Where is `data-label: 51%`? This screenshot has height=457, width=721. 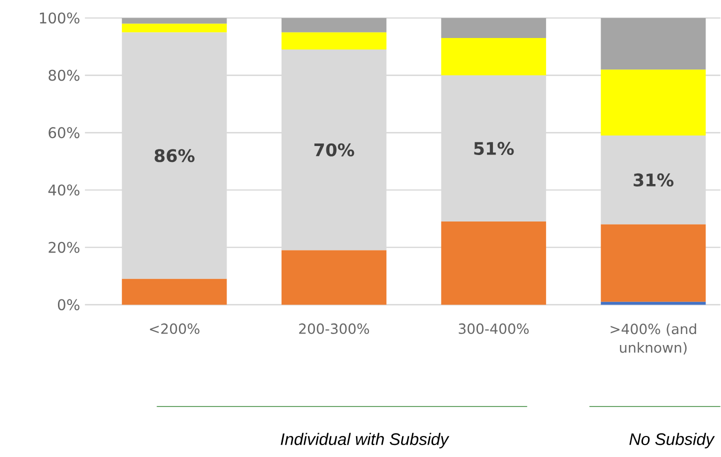
data-label: 51% is located at coordinates (494, 149).